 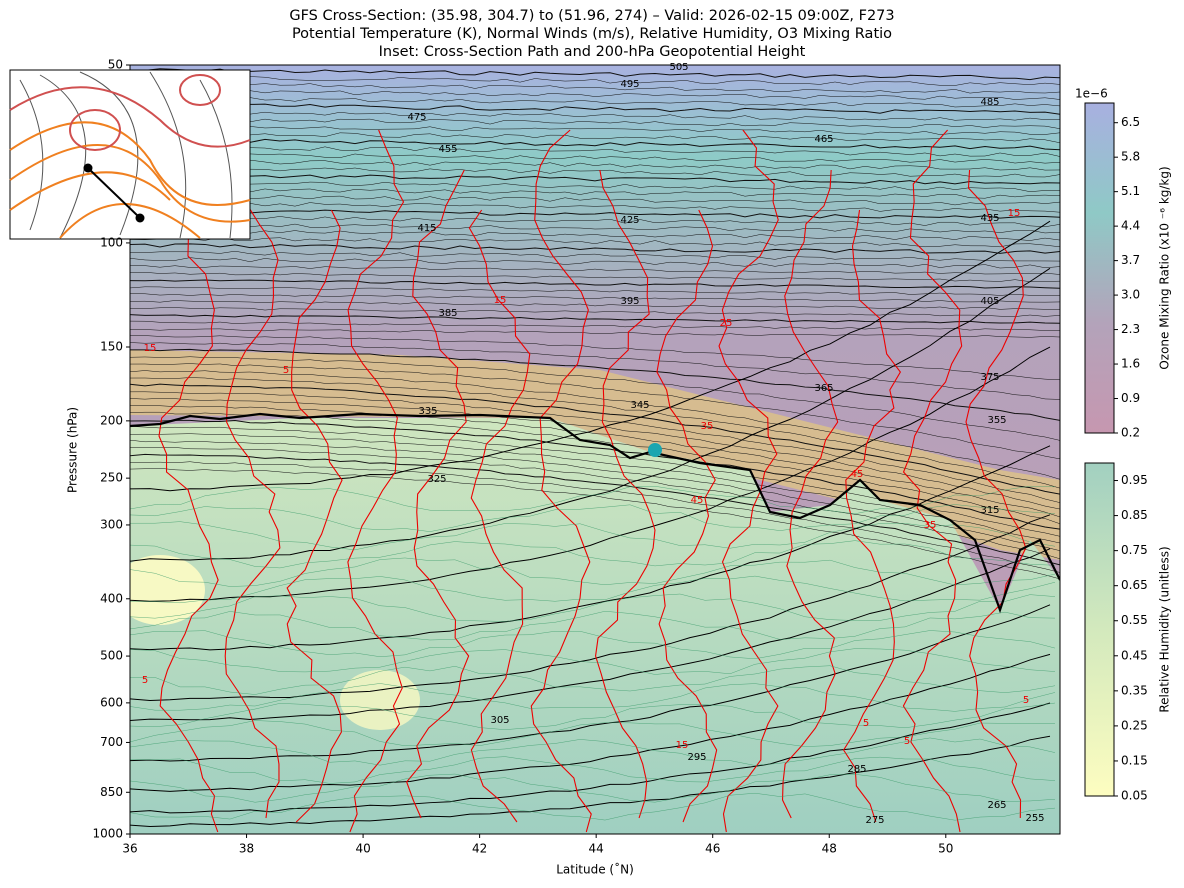 What do you see at coordinates (823, 388) in the screenshot?
I see `contour-label: 365` at bounding box center [823, 388].